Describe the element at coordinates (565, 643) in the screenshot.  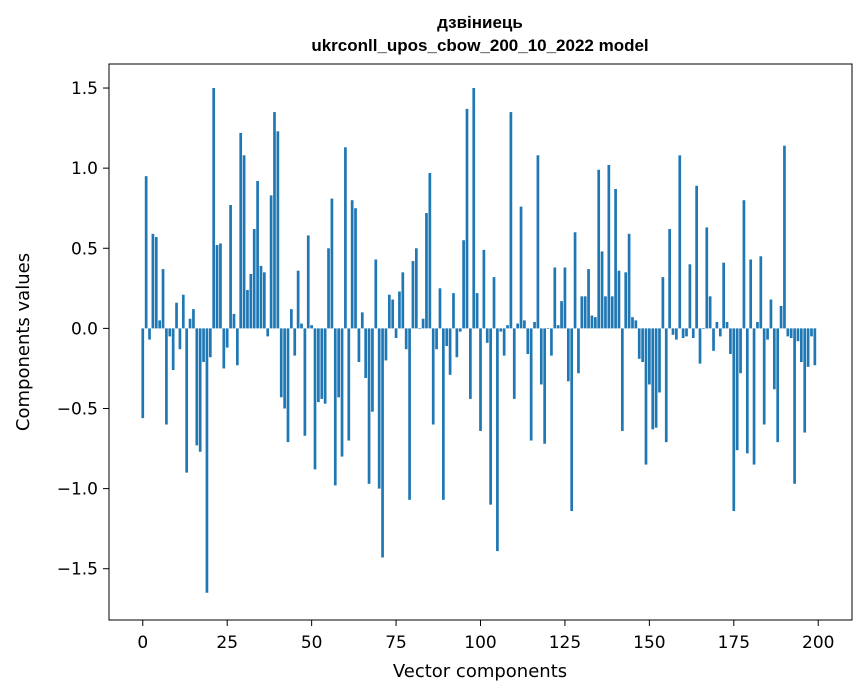
I see `x-tick-label: 125` at that location.